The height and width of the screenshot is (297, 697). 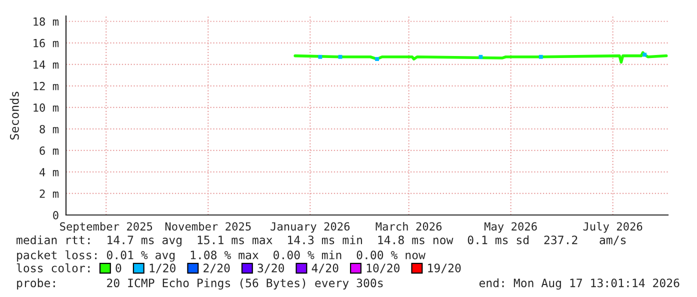 I want to click on legend-label: 19/20, so click(x=444, y=269).